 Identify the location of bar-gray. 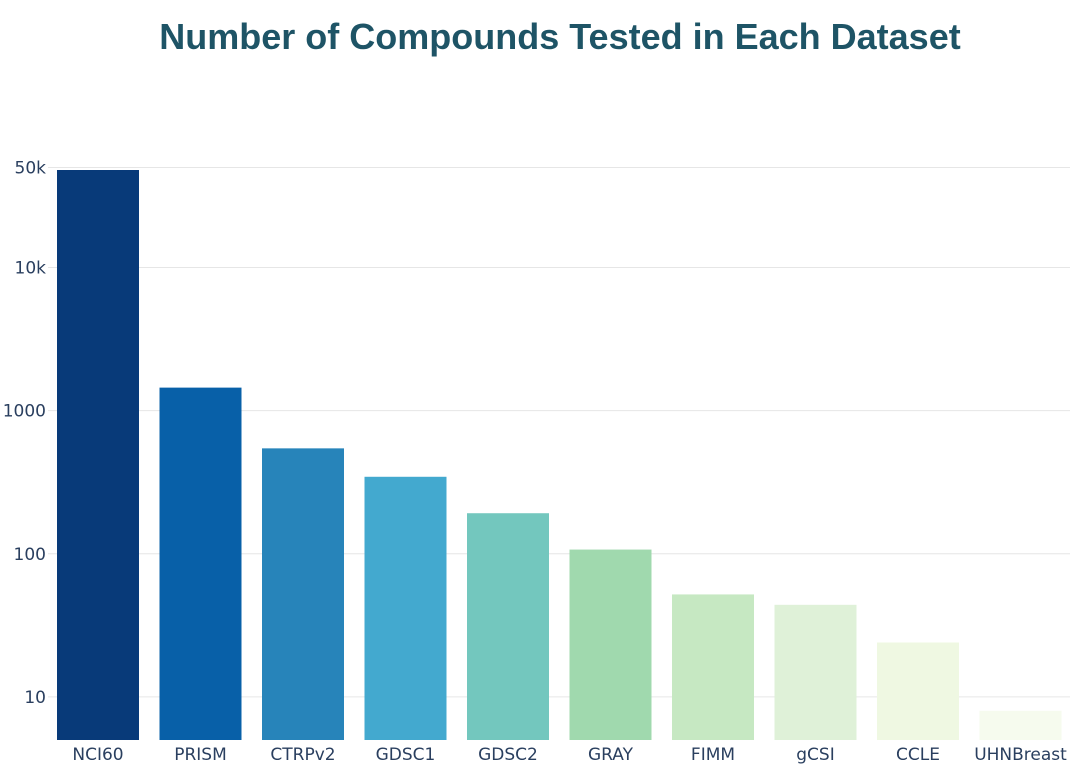
(610, 644).